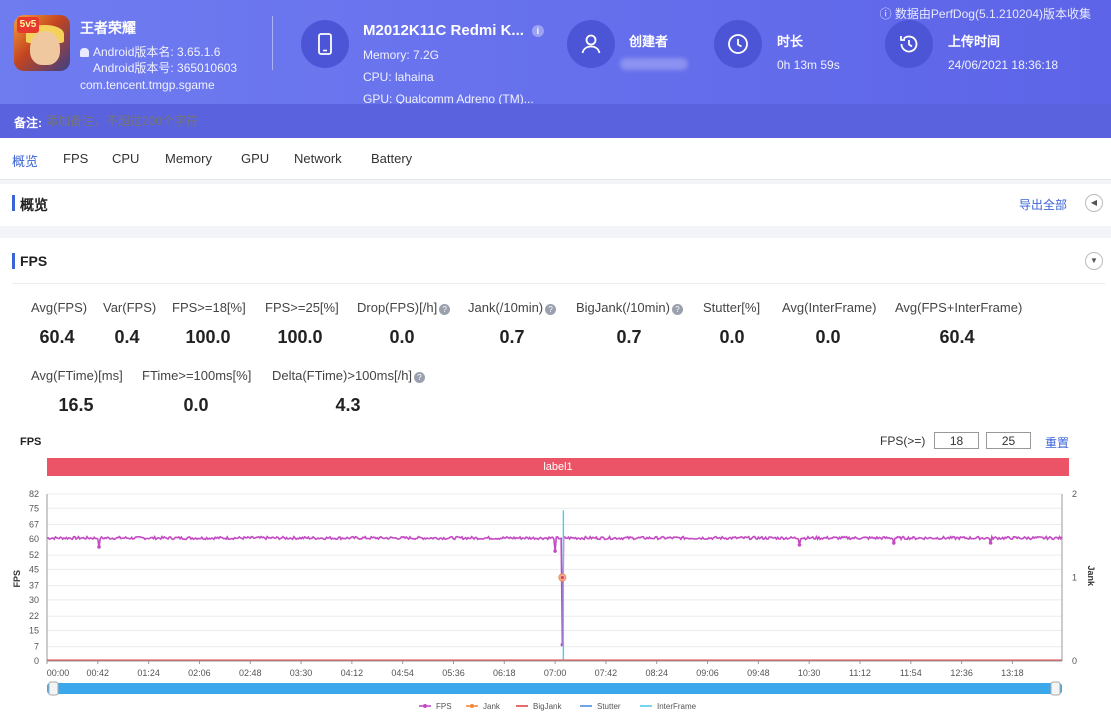 Image resolution: width=1111 pixels, height=718 pixels. I want to click on zoom-handle-right, so click(1055, 688).